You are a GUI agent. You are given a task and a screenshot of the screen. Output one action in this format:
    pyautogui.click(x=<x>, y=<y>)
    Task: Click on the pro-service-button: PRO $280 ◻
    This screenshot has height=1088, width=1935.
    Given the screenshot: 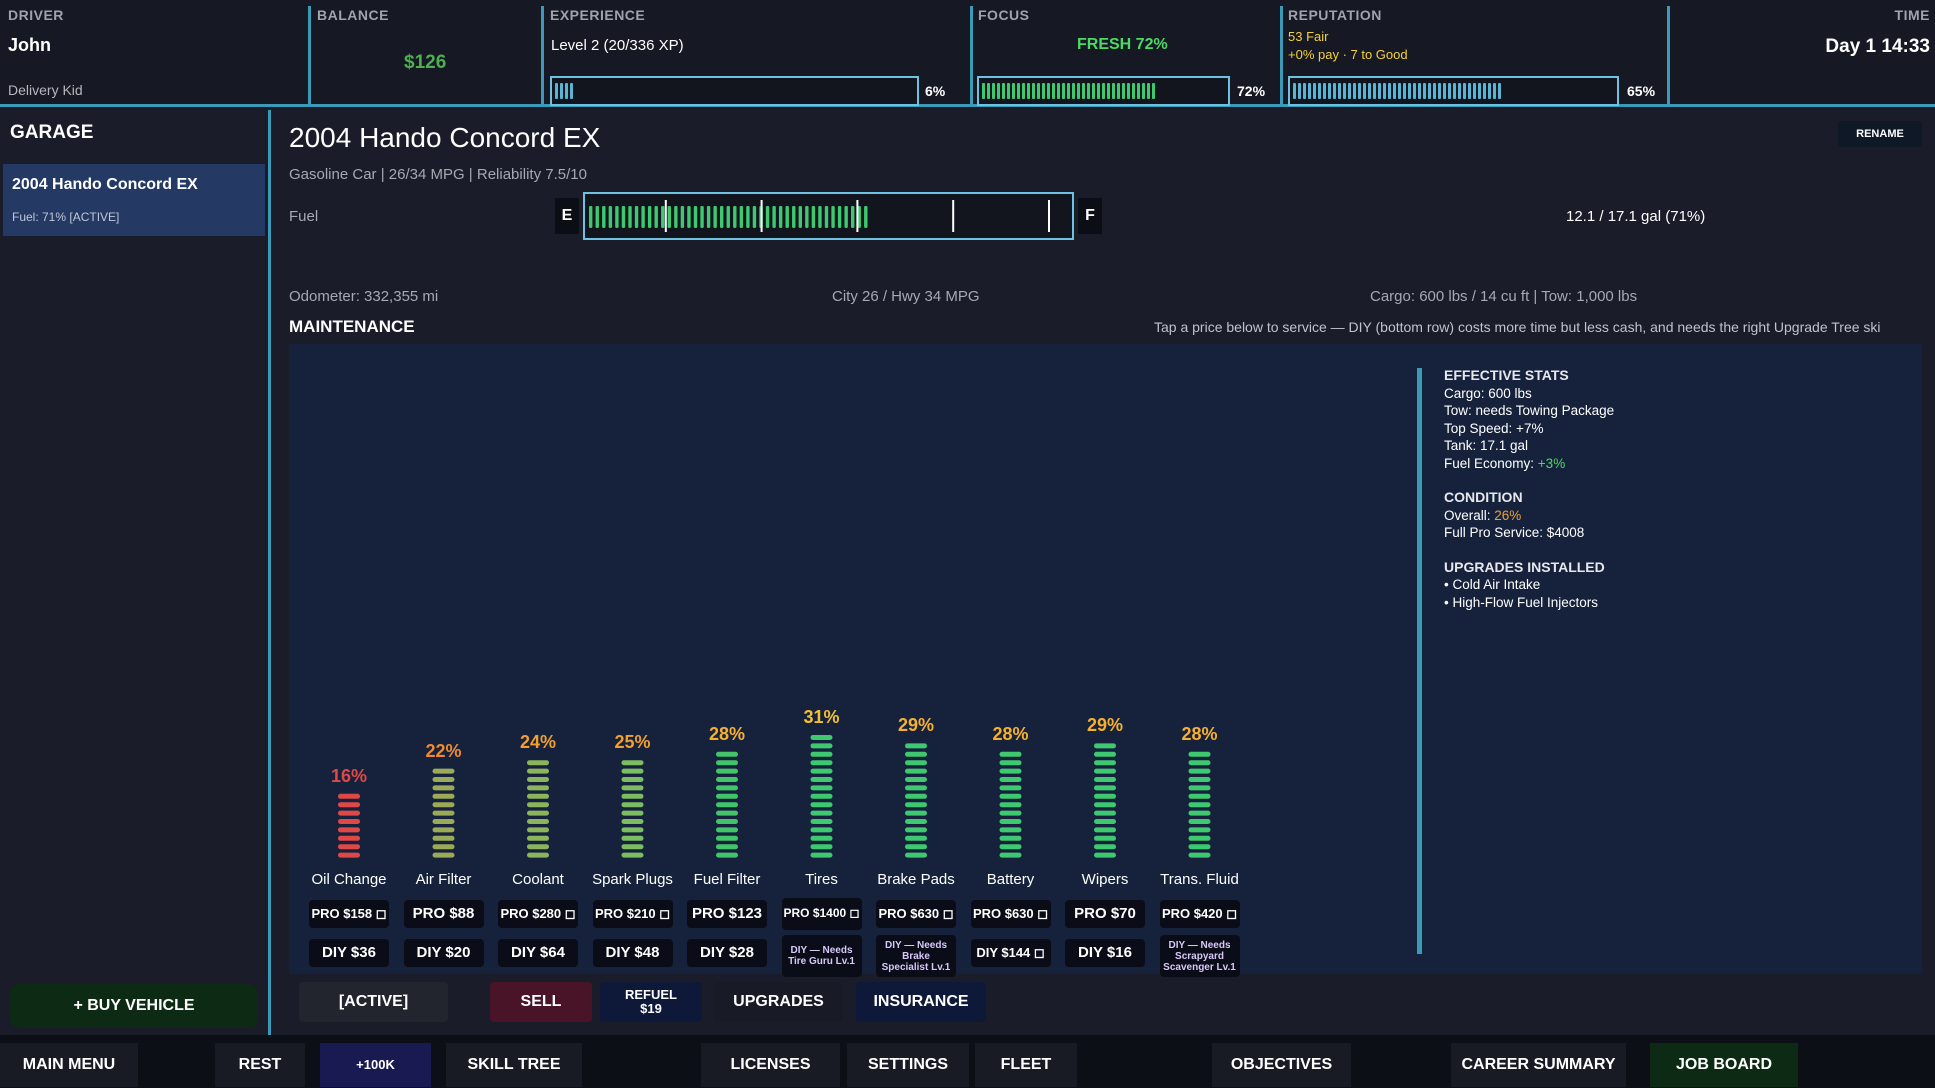 What is the action you would take?
    pyautogui.click(x=538, y=914)
    